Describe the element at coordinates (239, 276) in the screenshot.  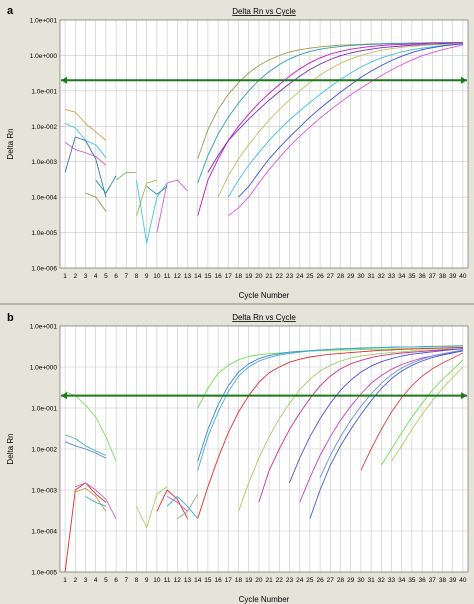
I see `x-tick-label: 18` at that location.